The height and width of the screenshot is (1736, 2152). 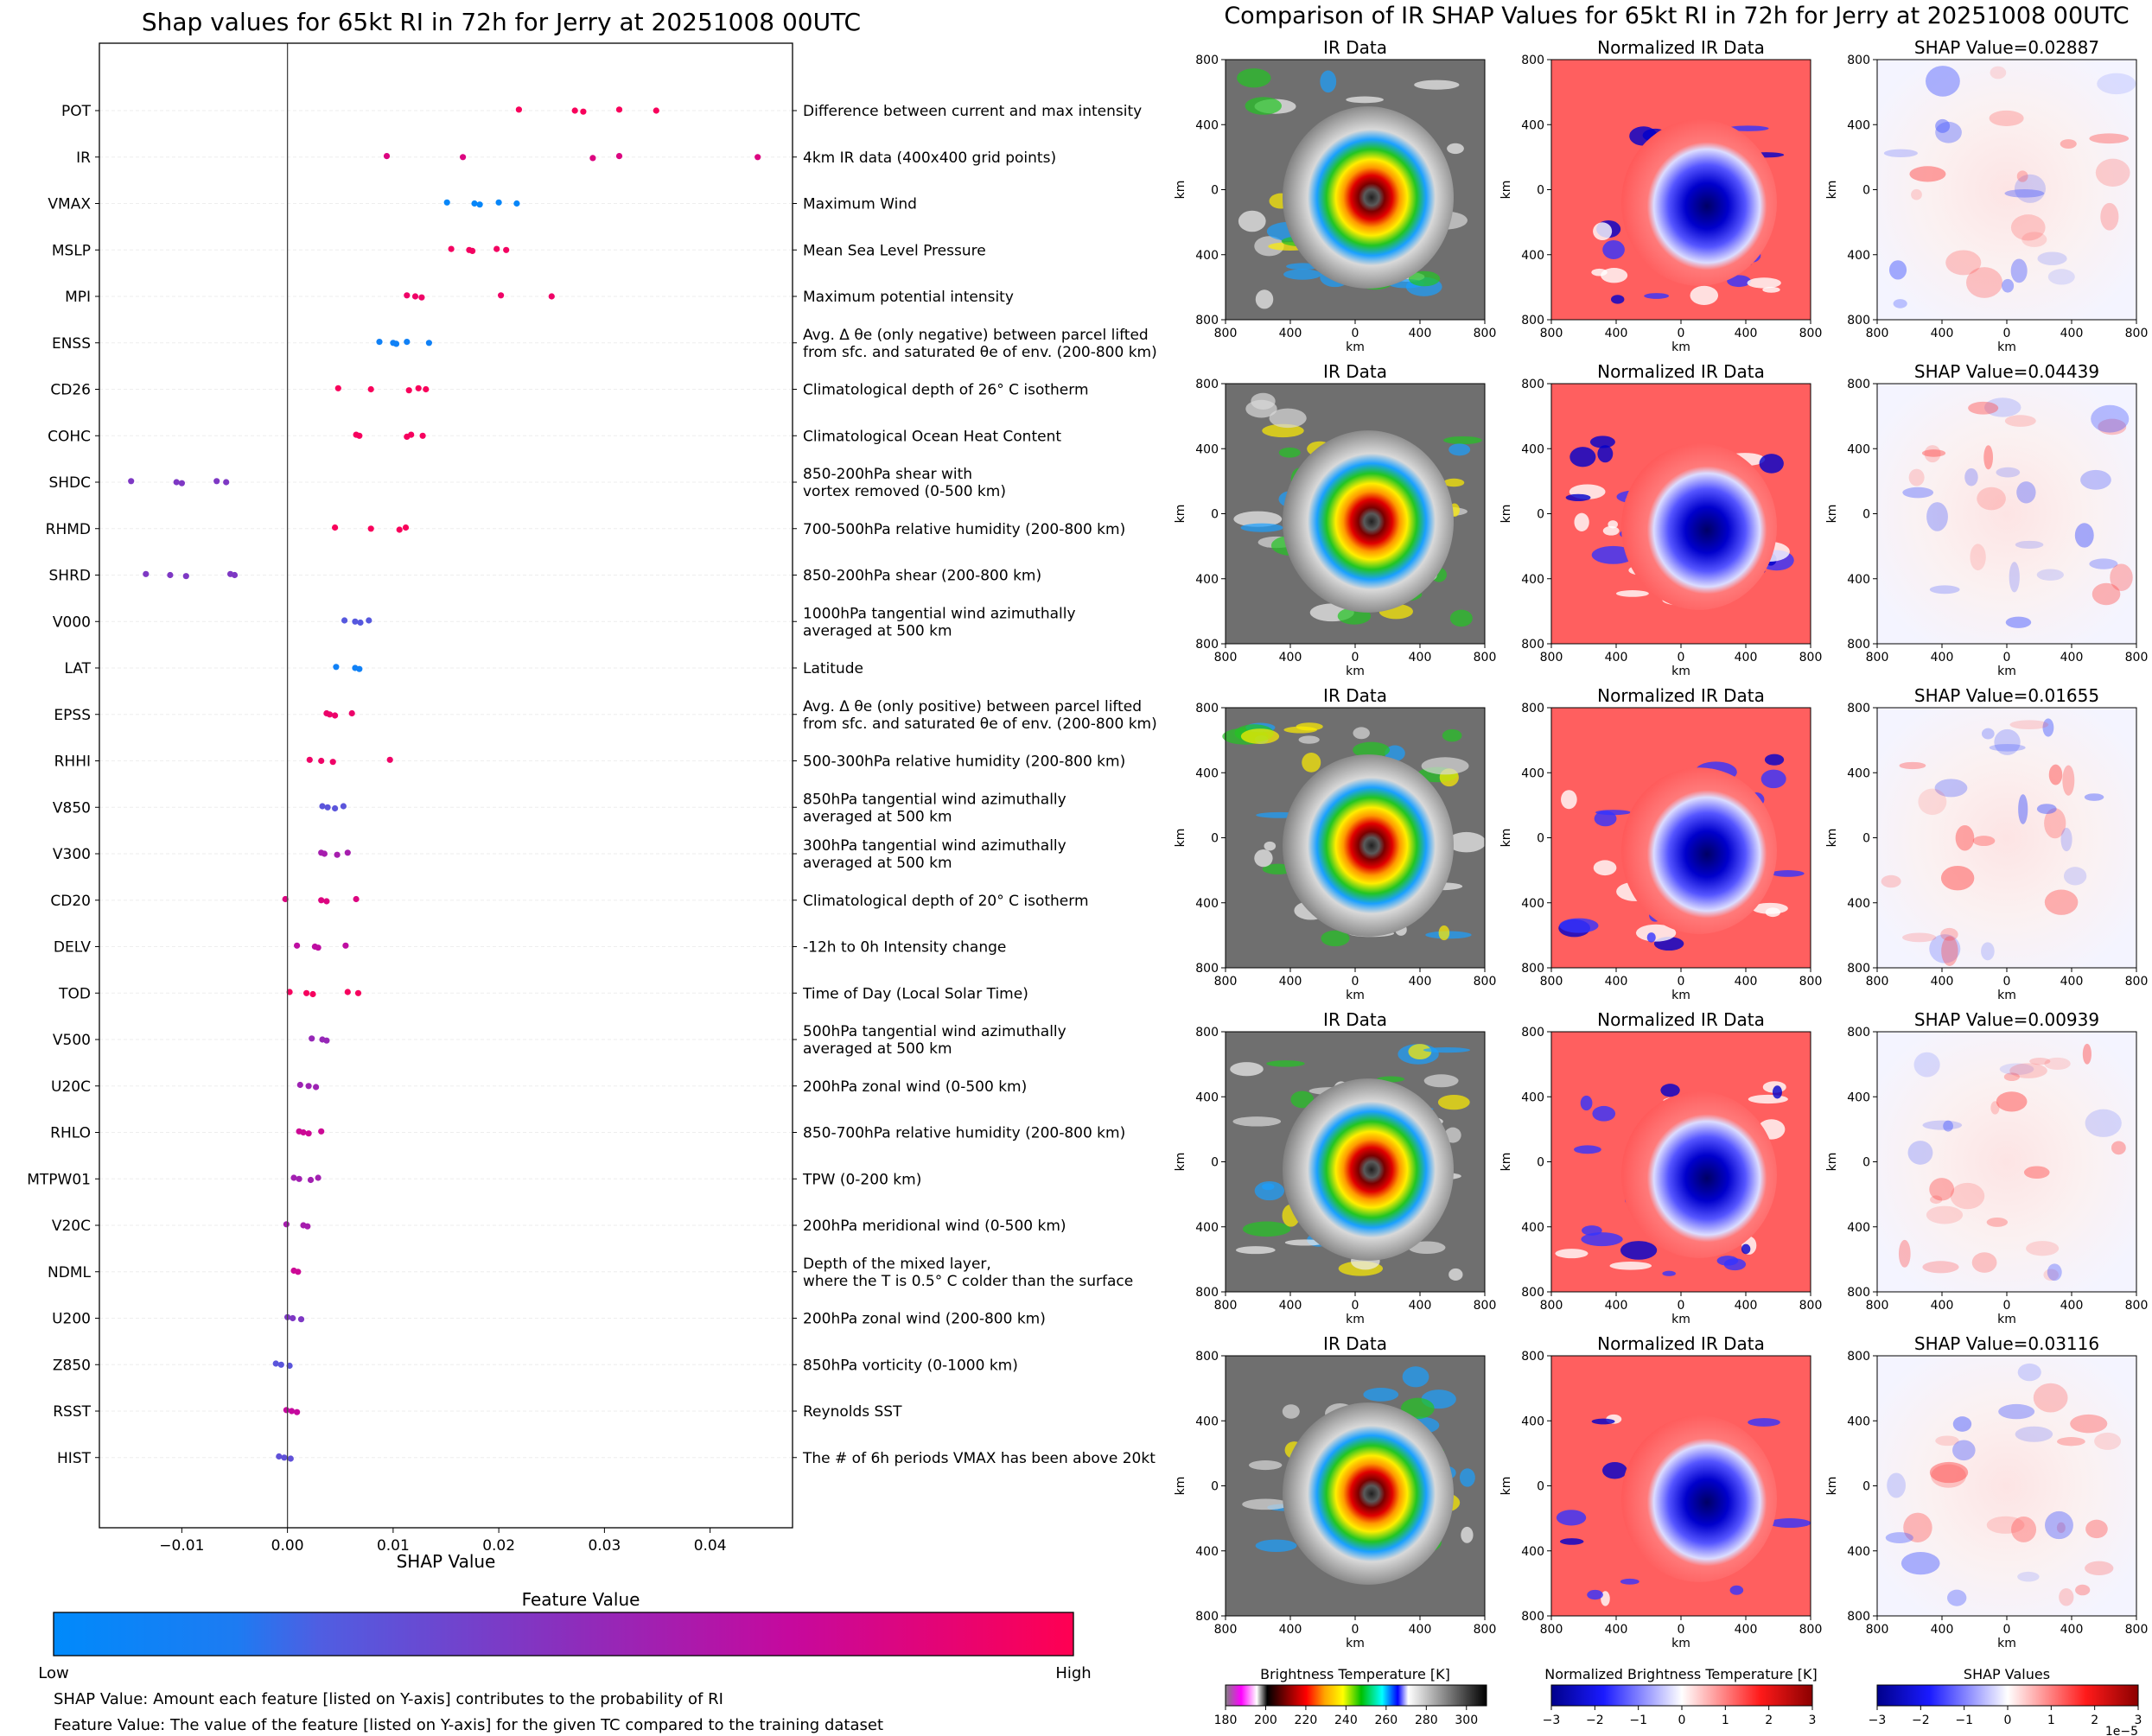 I want to click on storm-core, so click(x=1368, y=197).